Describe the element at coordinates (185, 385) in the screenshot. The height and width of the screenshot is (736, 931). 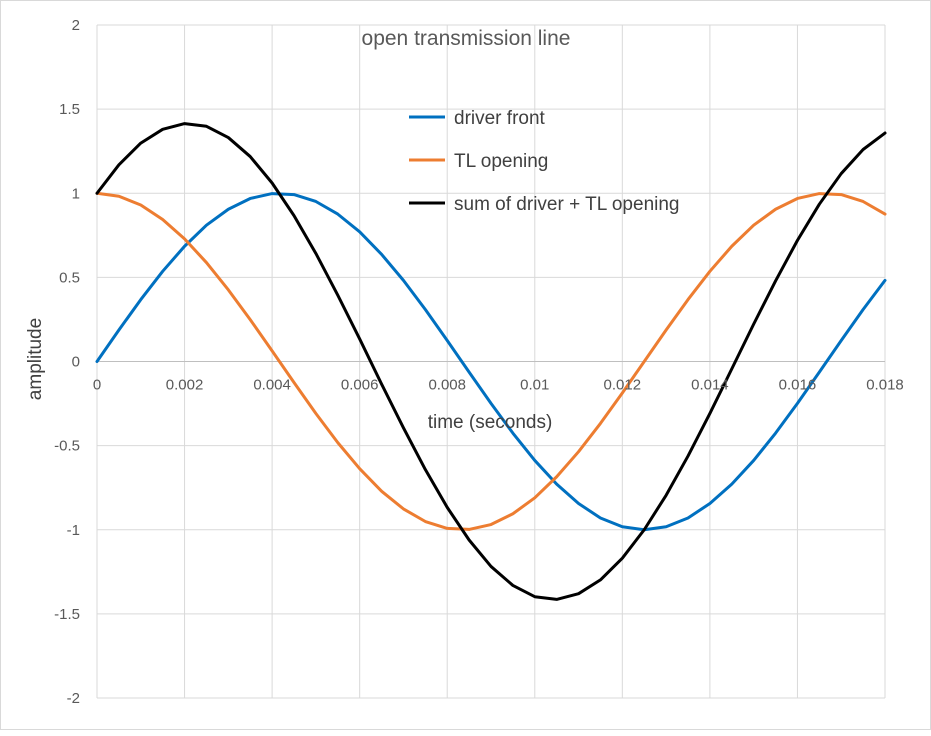
I see `x-tick-label: 0.002` at that location.